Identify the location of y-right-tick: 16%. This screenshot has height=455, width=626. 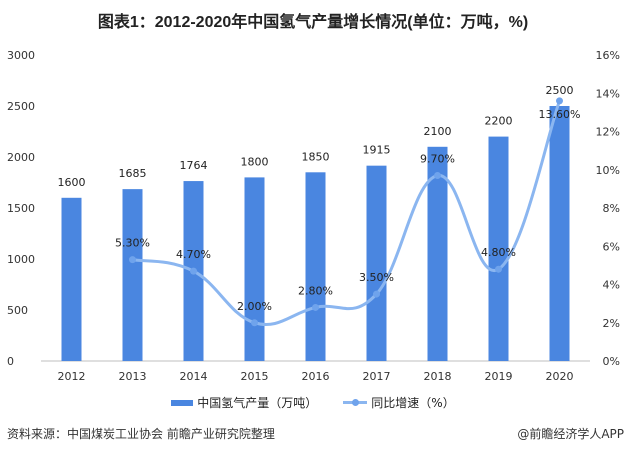
(608, 55).